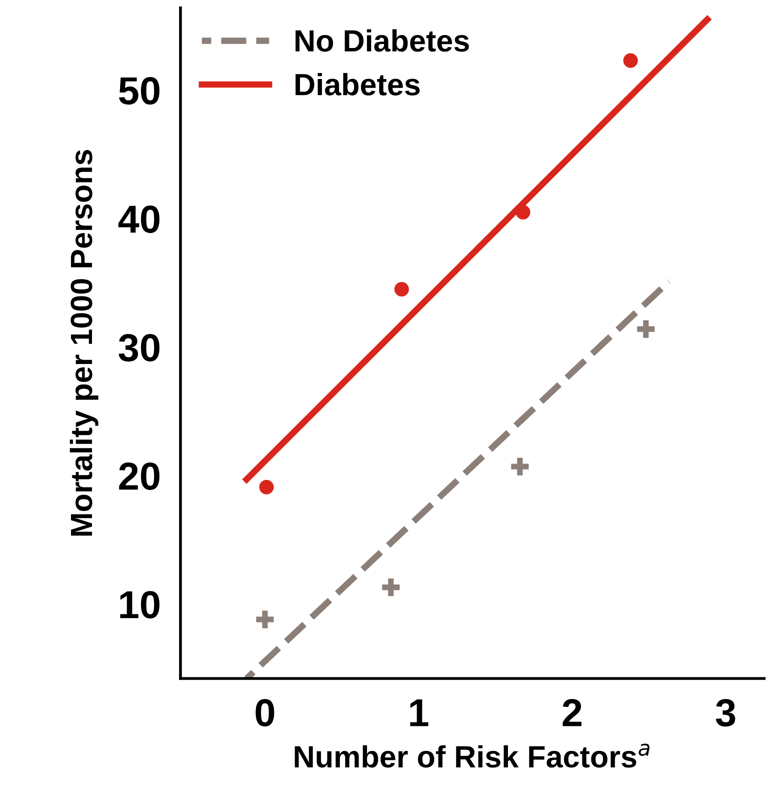 Image resolution: width=768 pixels, height=789 pixels. I want to click on x-tick-label: 2, so click(572, 712).